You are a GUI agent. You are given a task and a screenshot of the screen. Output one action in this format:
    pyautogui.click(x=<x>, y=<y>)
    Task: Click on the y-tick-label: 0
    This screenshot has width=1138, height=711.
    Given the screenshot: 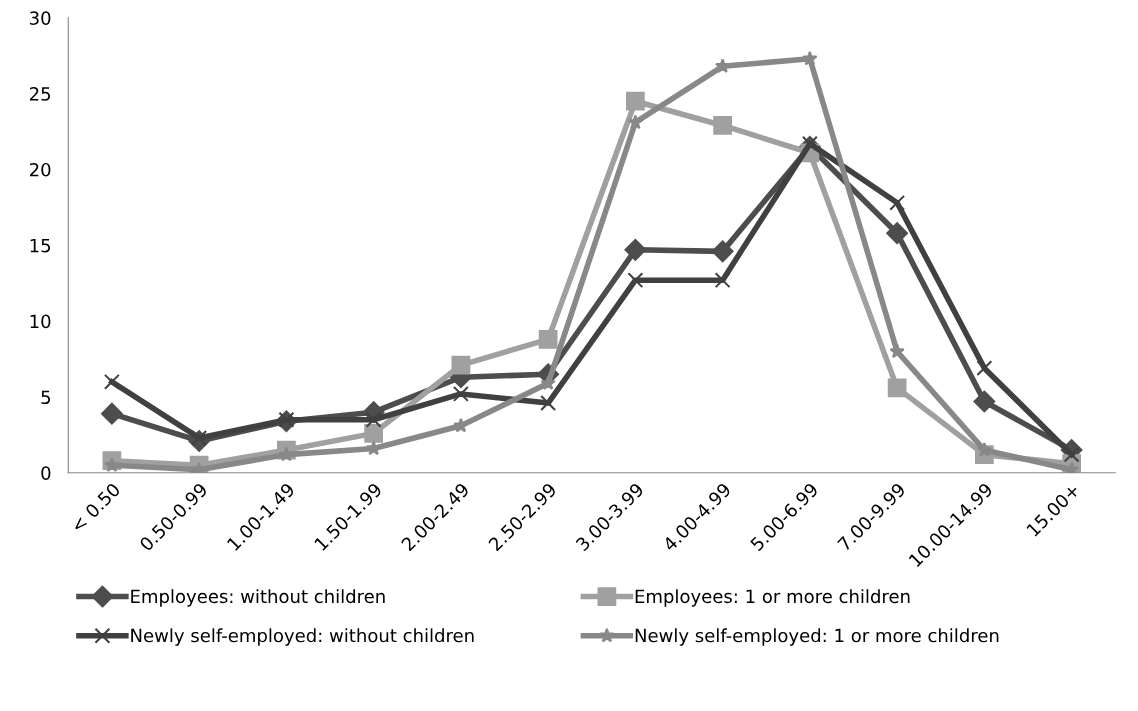 What is the action you would take?
    pyautogui.click(x=46, y=473)
    